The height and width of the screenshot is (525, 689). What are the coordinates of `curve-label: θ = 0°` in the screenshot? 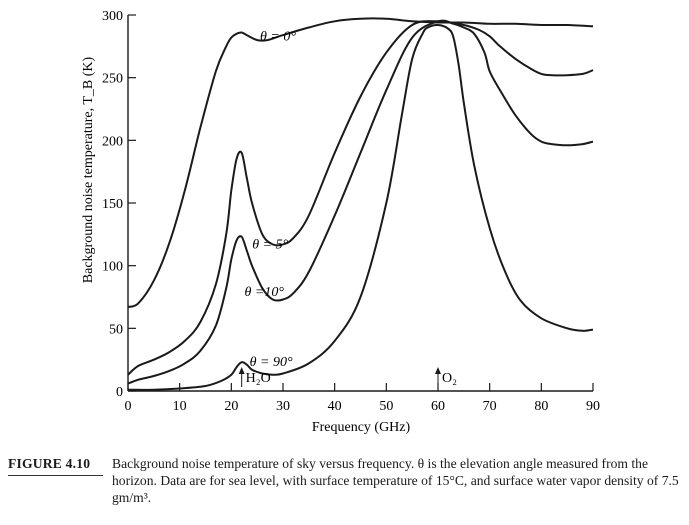 It's located at (278, 36).